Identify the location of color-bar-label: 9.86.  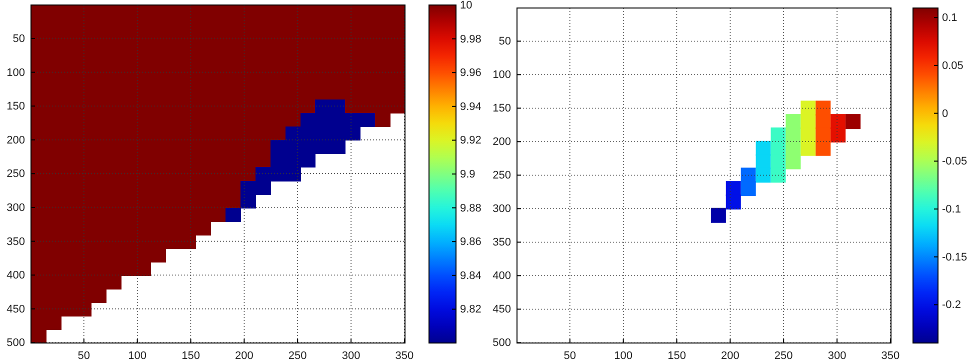
(471, 242).